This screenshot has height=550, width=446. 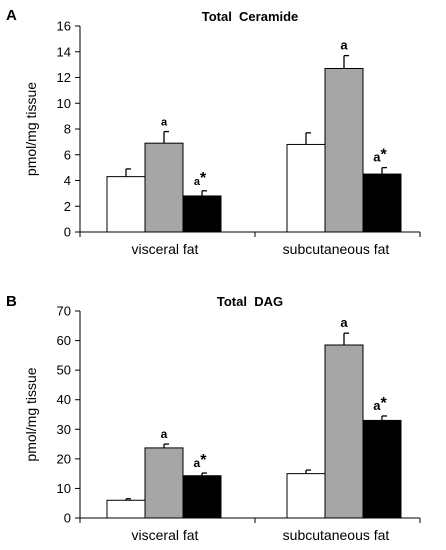 I want to click on panel-a-y-tick-label: 10, so click(x=64, y=103).